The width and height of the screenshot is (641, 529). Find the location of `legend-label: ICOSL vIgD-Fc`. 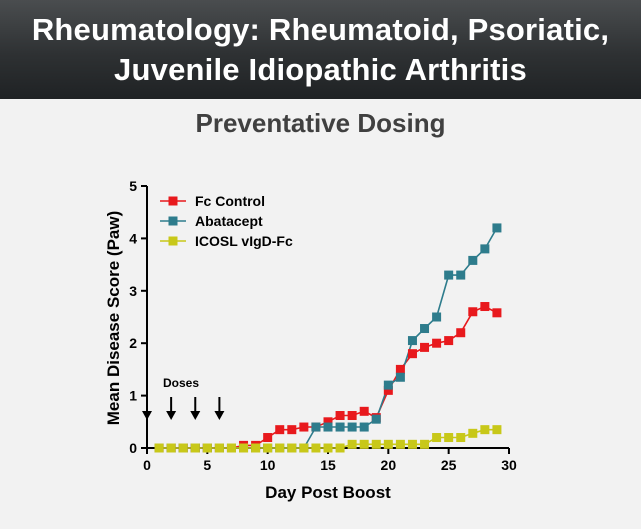

legend-label: ICOSL vIgD-Fc is located at coordinates (244, 241).